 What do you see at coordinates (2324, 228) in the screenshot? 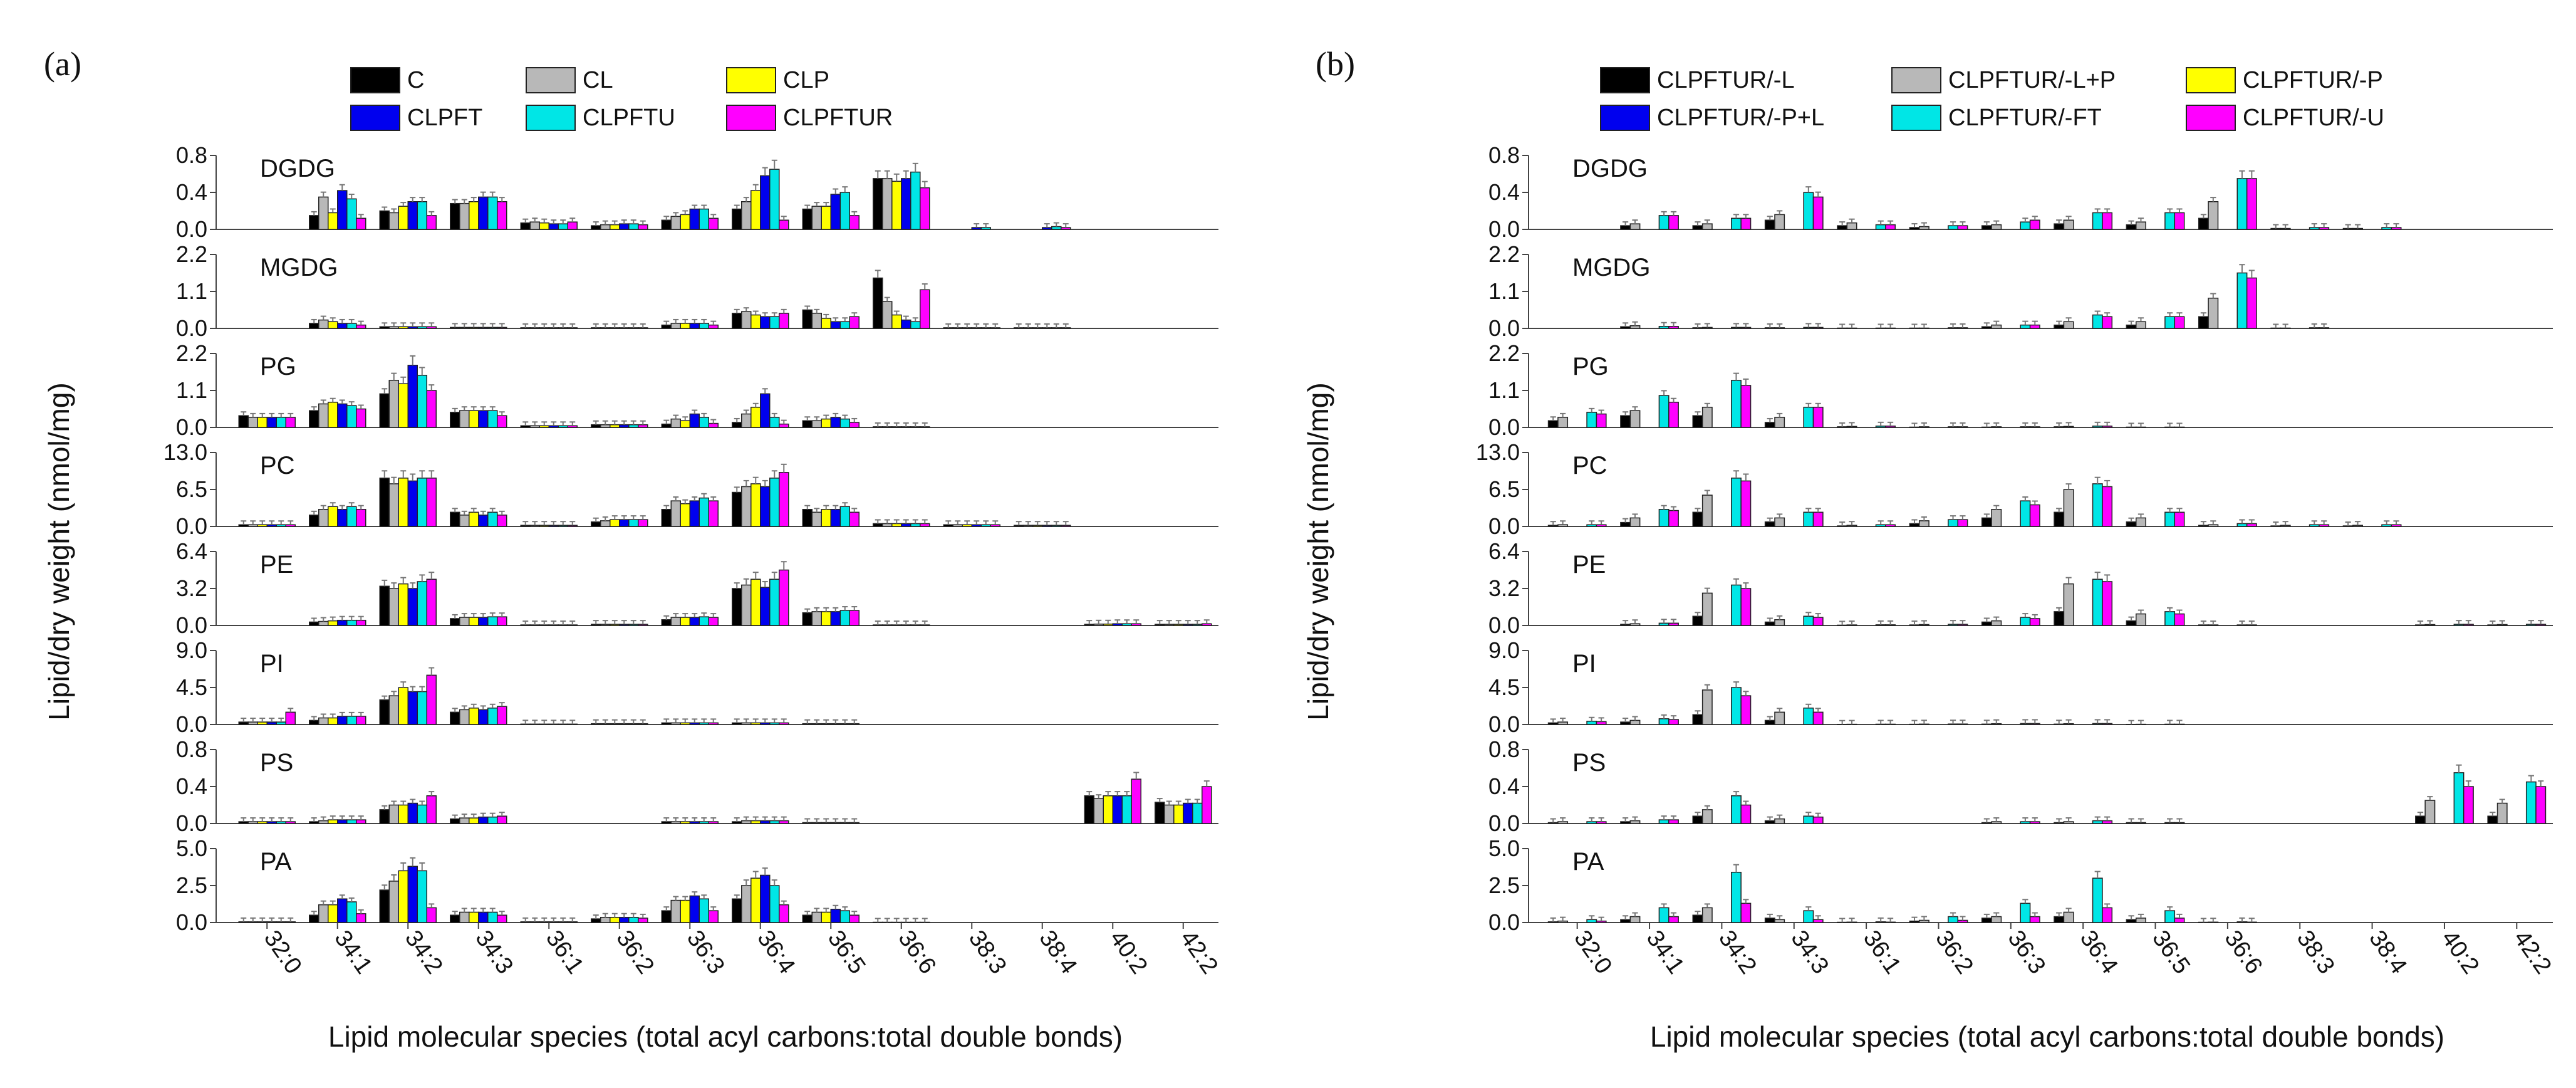
I see `bar-dgdg-38:3-CLPFTUR/-U` at bounding box center [2324, 228].